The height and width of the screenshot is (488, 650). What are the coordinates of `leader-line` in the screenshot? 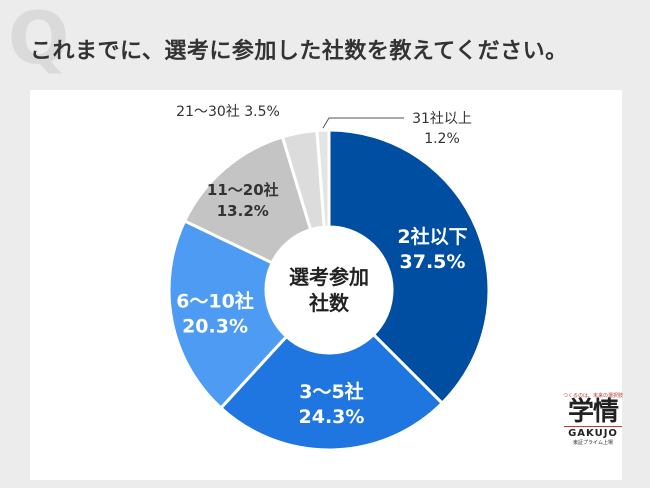 It's located at (363, 123).